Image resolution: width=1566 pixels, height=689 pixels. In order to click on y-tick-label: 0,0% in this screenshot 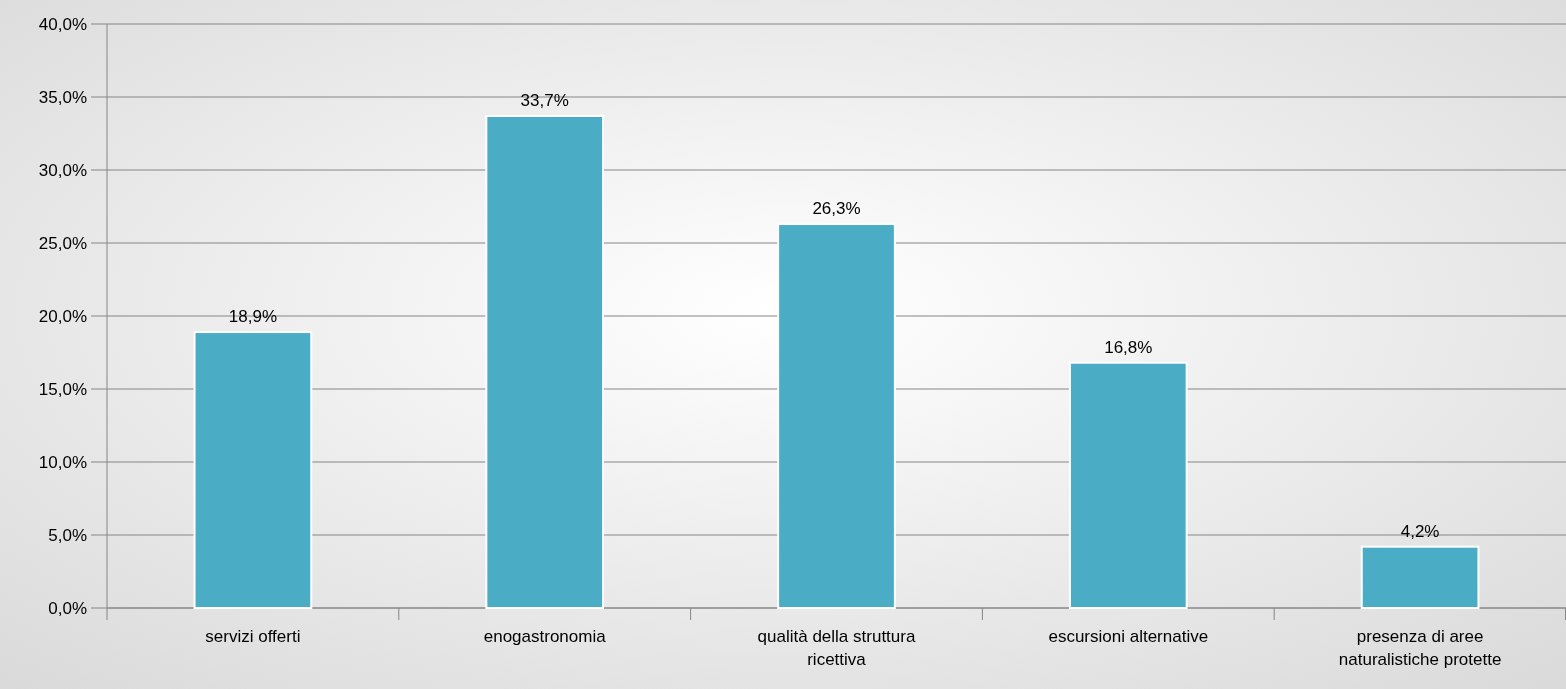, I will do `click(67, 608)`.